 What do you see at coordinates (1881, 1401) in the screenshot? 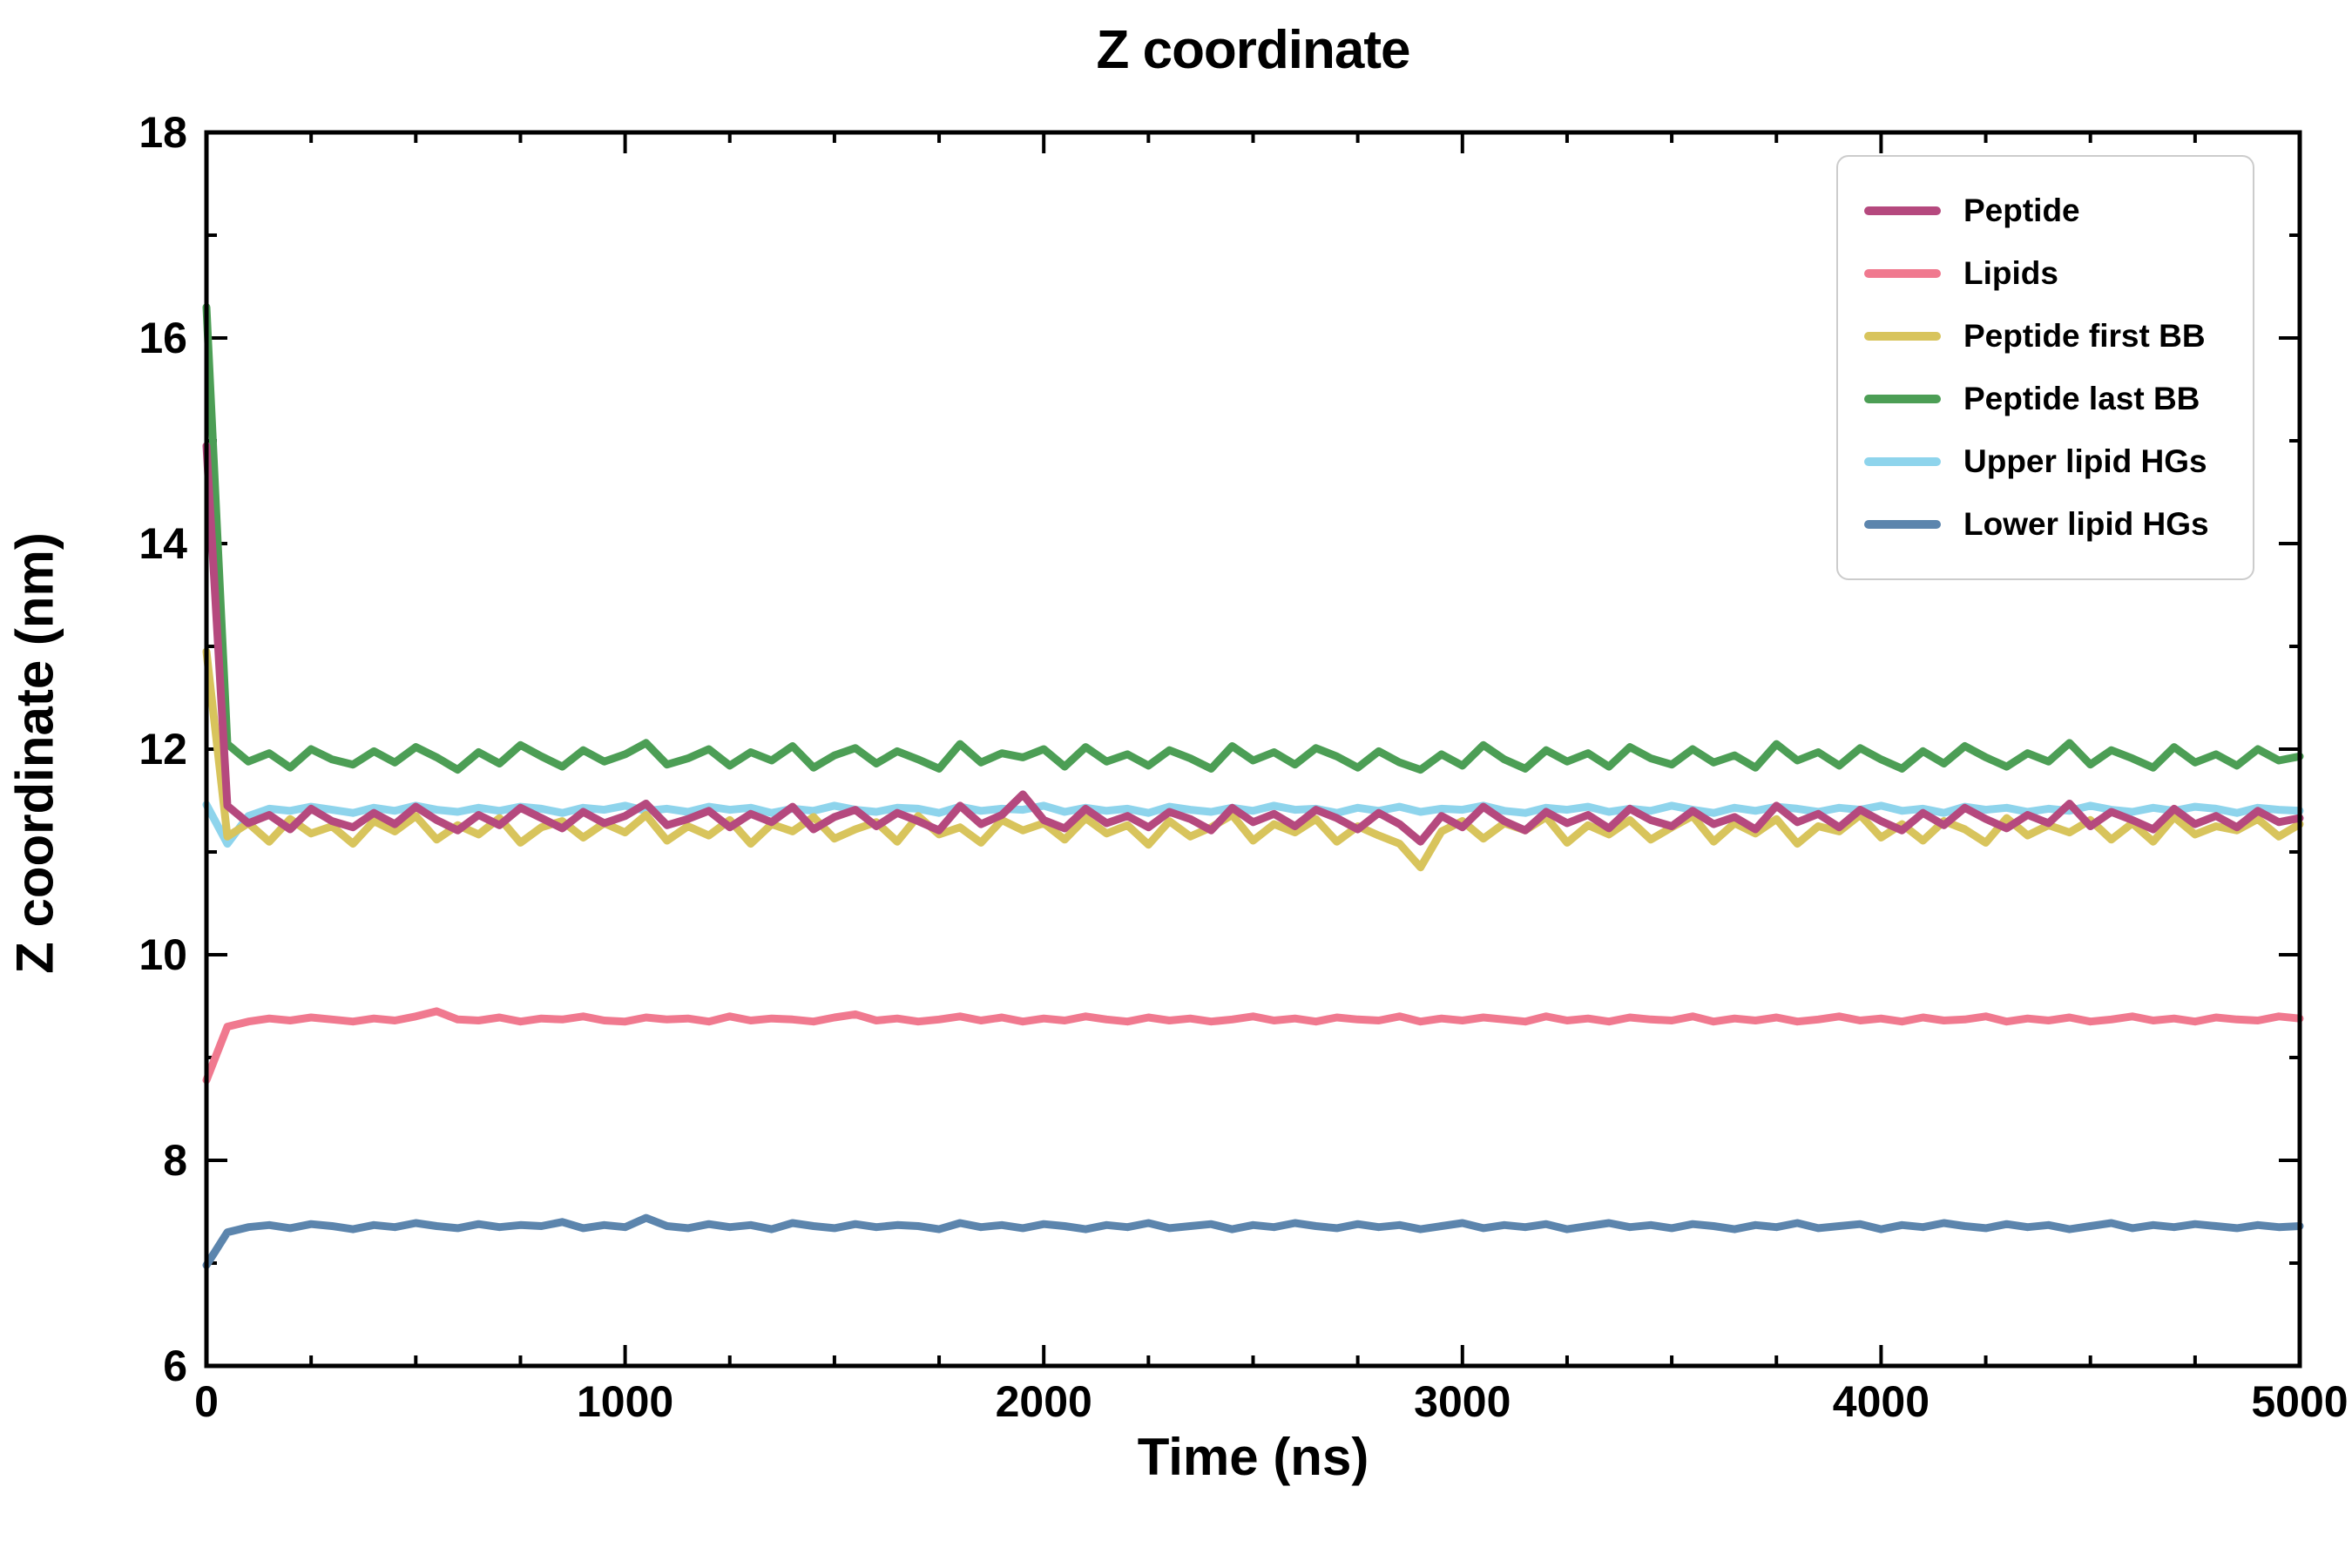
I see `x-tick-label: 4000` at bounding box center [1881, 1401].